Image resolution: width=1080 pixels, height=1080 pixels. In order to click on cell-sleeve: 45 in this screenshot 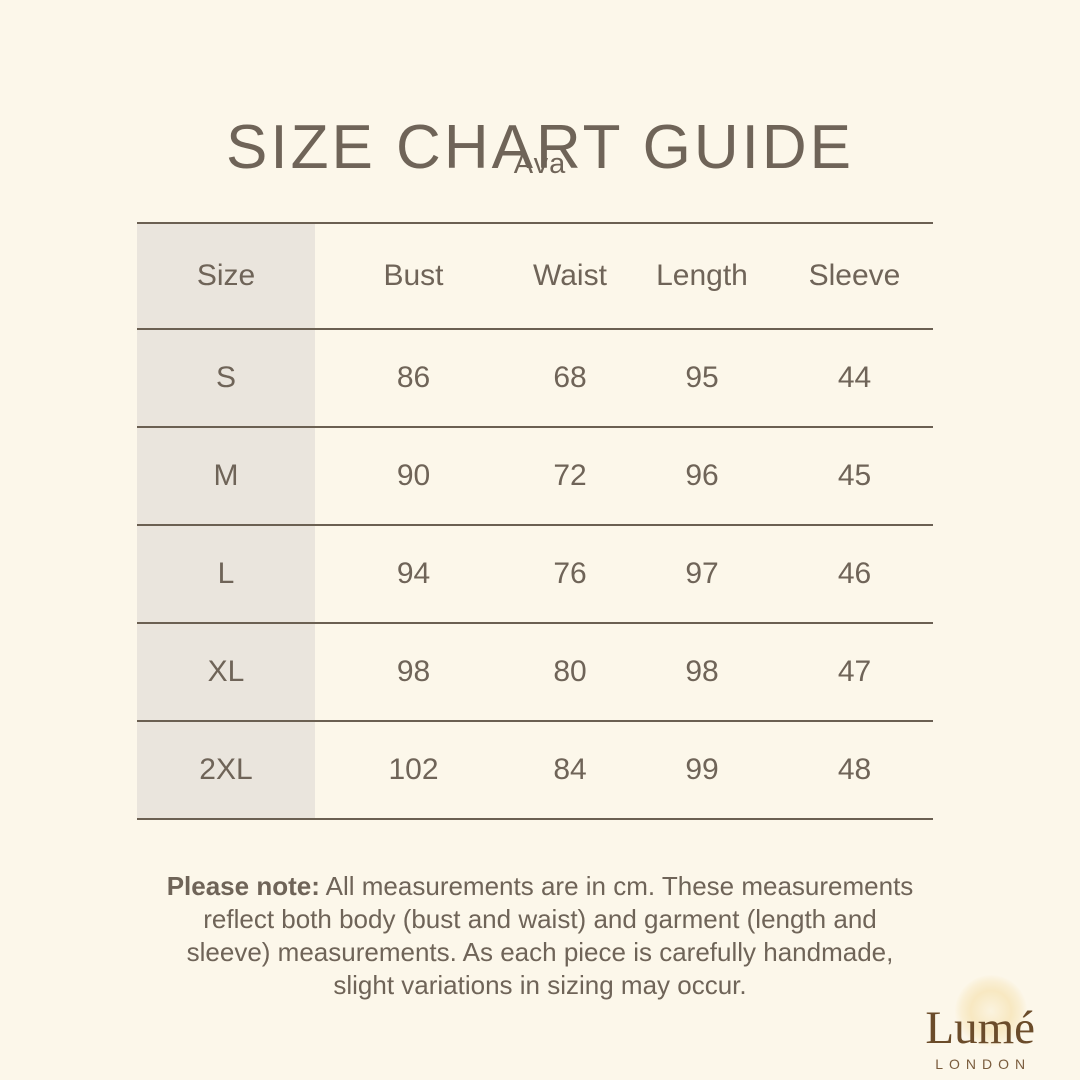, I will do `click(854, 475)`.